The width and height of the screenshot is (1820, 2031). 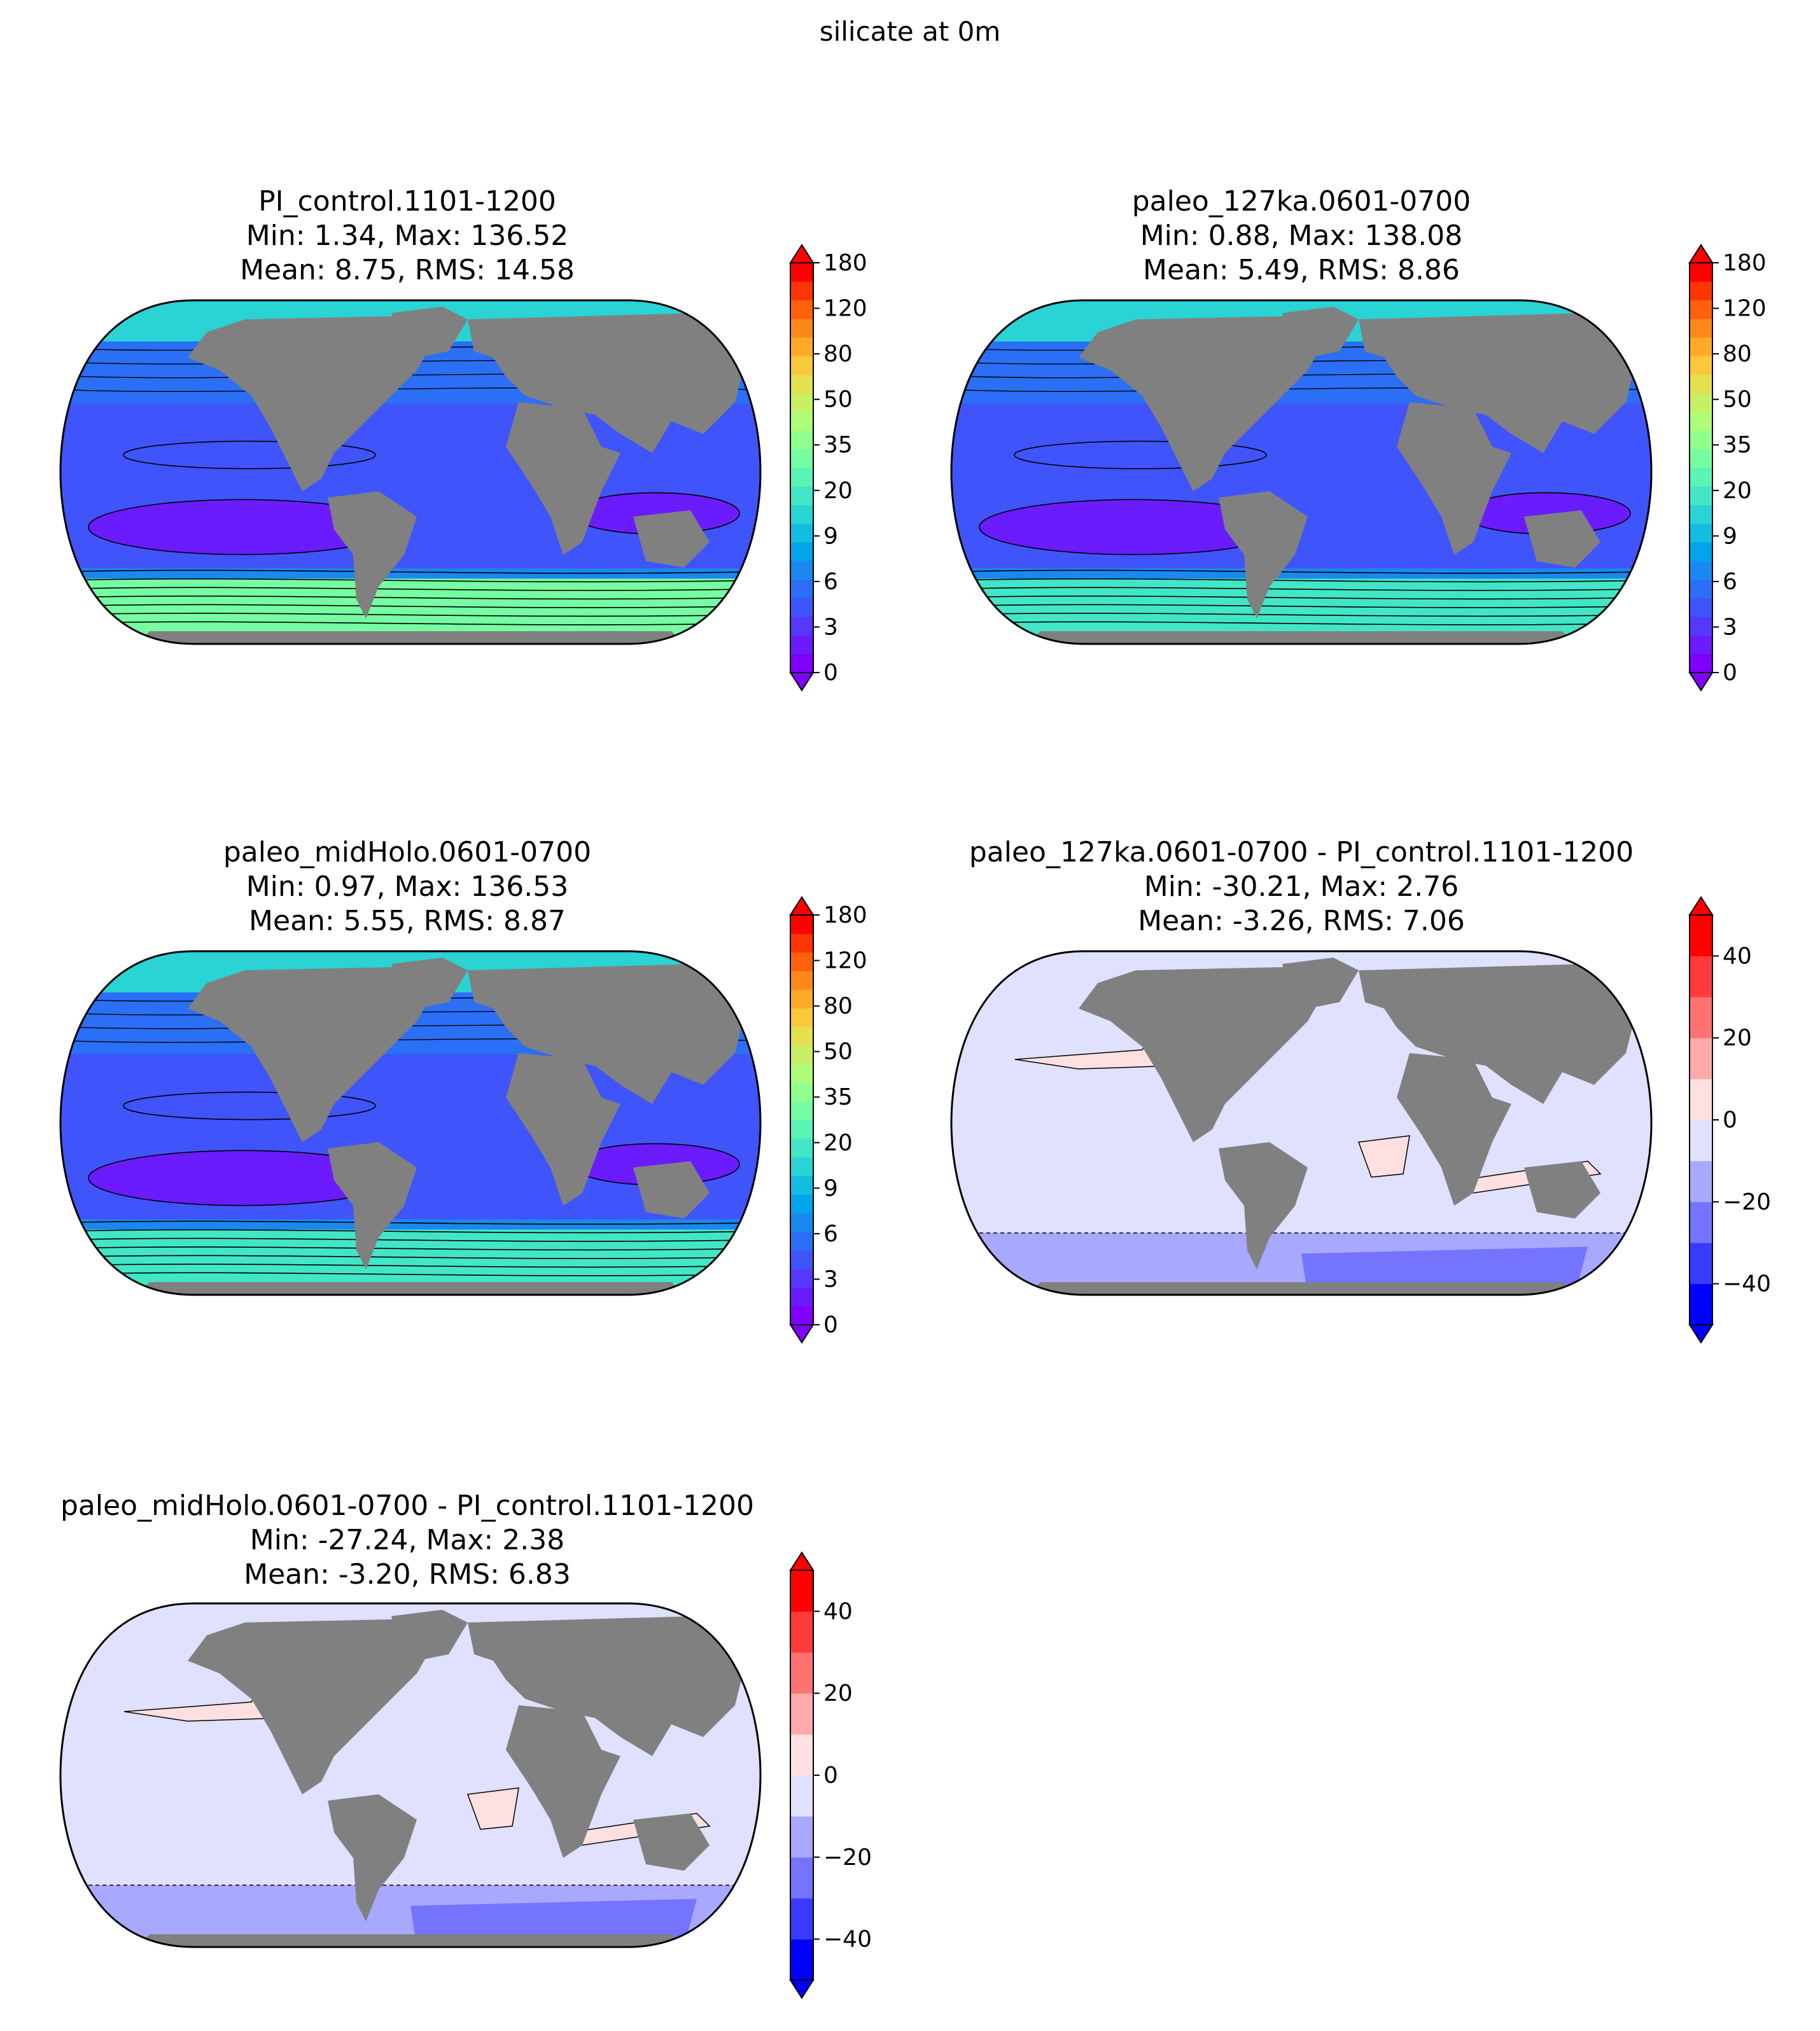 I want to click on panel-stats-line: Min: 0.88, Max: 138.08, so click(x=1301, y=236).